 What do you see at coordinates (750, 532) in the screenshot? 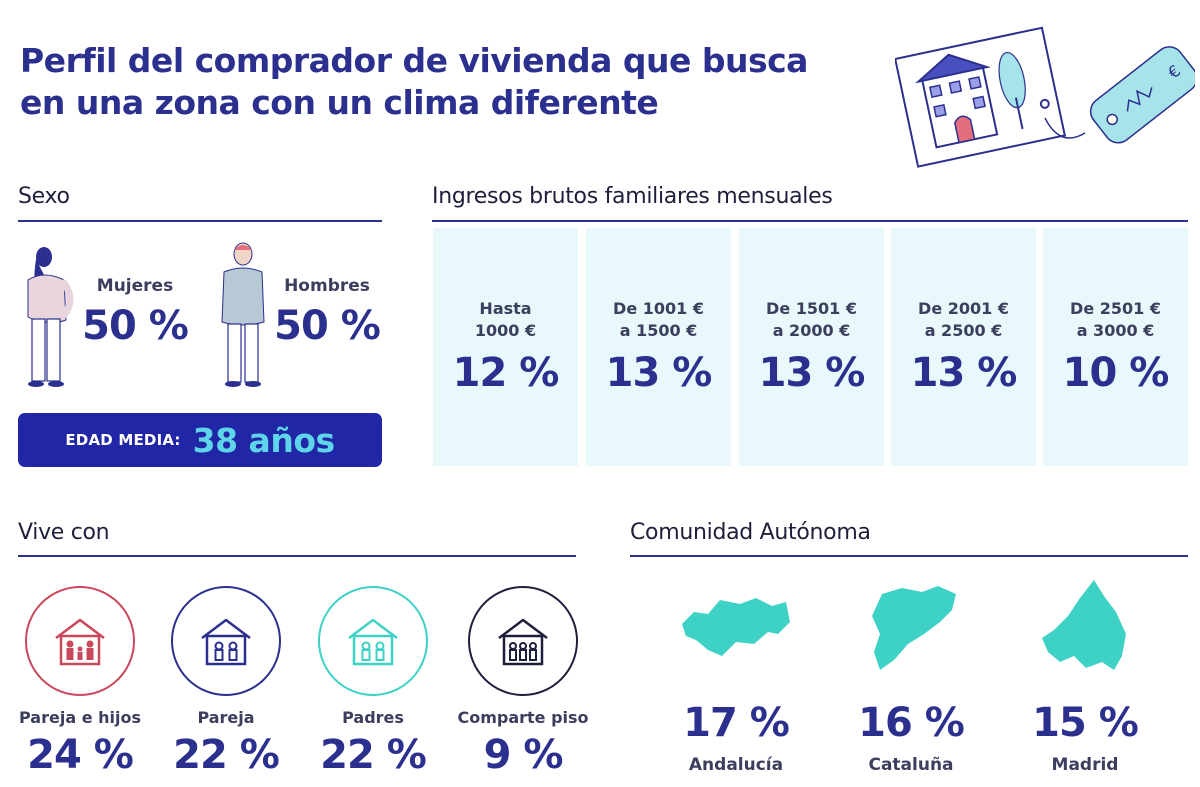
I see `comunidad-section-title: Comunidad Autónoma` at bounding box center [750, 532].